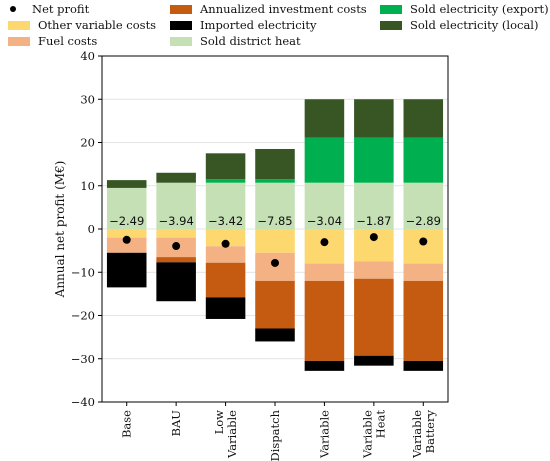 The width and height of the screenshot is (550, 461). What do you see at coordinates (97, 25) in the screenshot?
I see `legend-label: Other variable costs` at bounding box center [97, 25].